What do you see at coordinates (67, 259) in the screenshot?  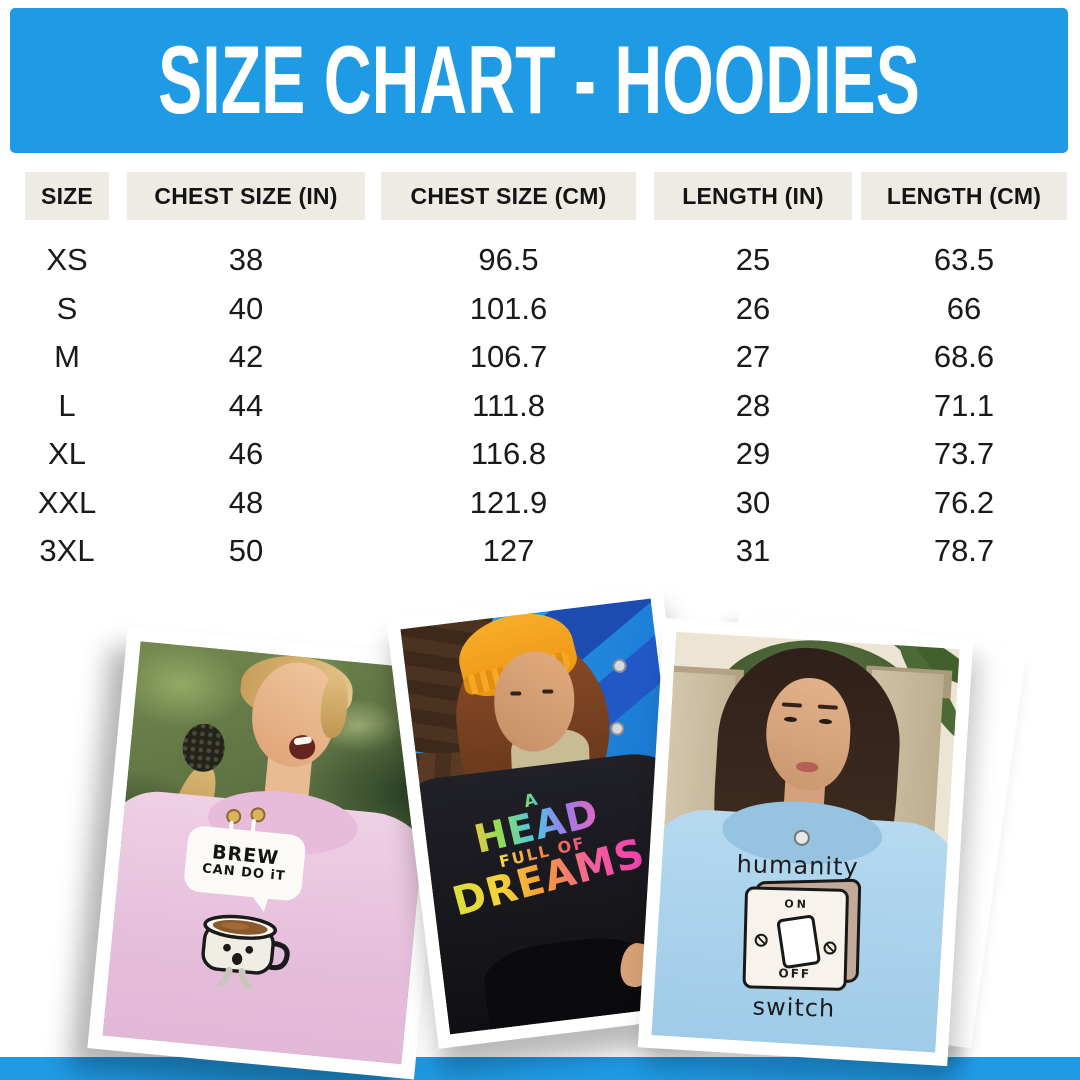 I see `table-cell: XS` at bounding box center [67, 259].